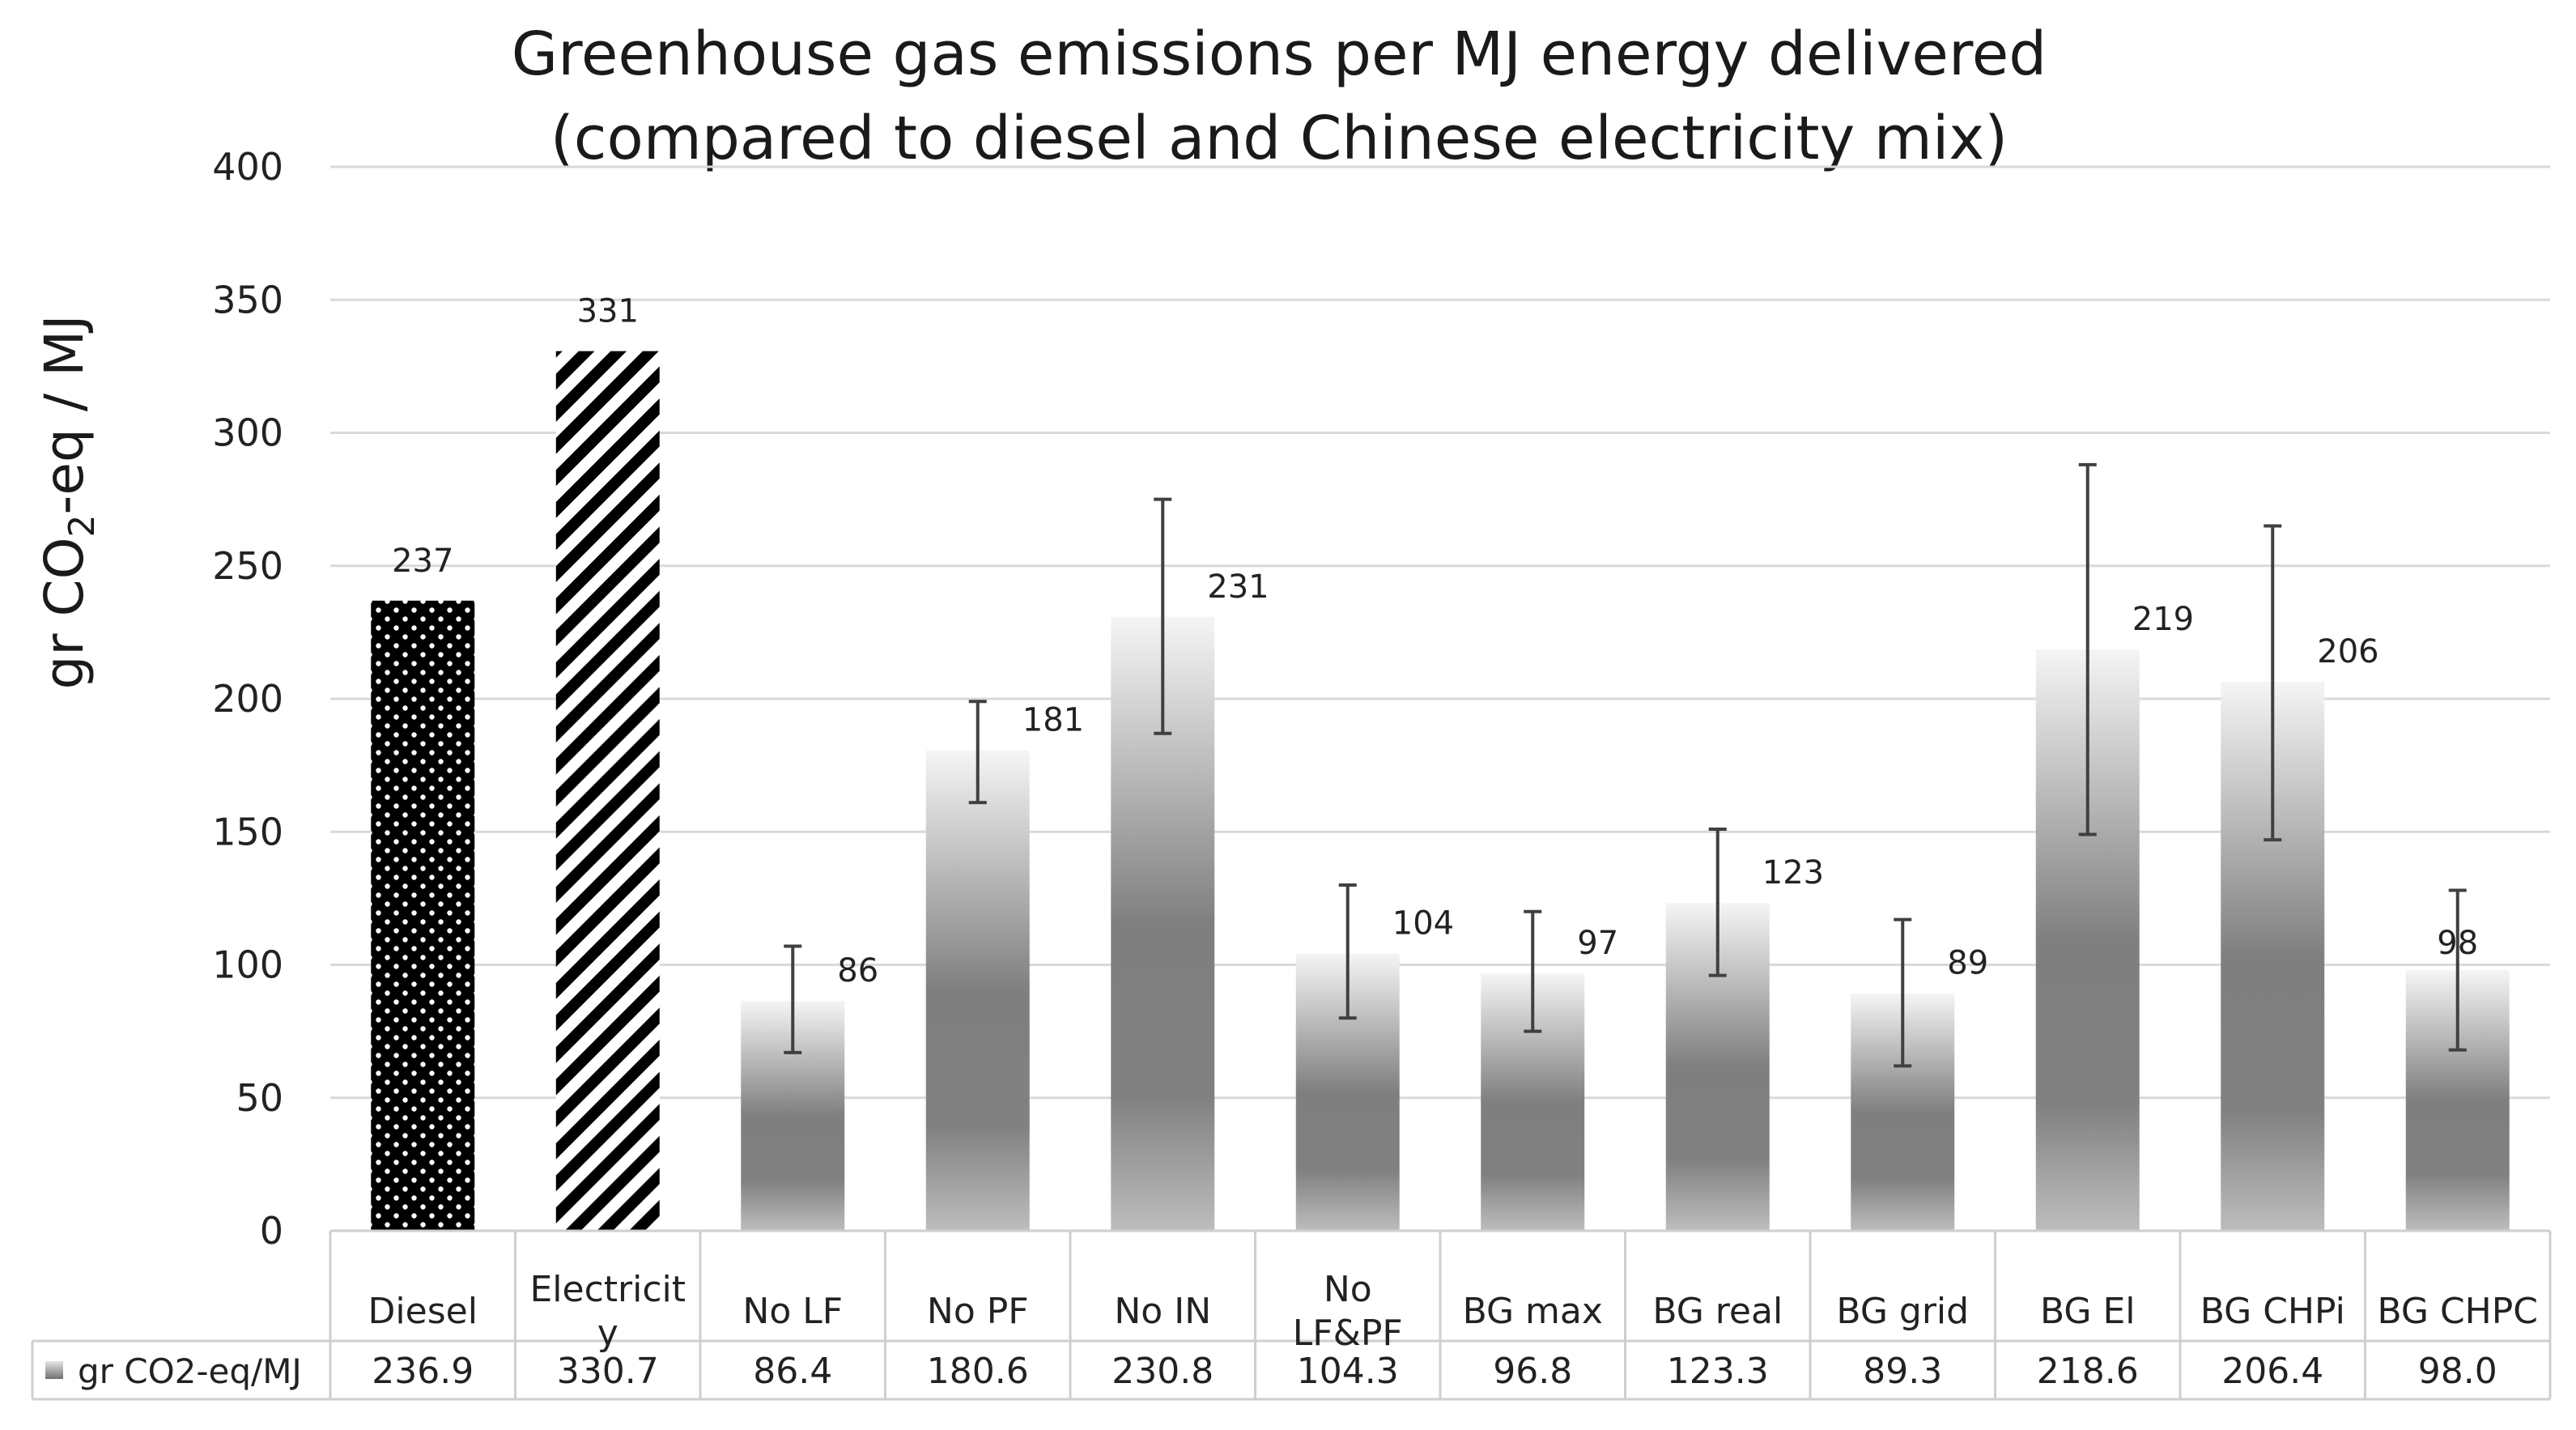 The image size is (2576, 1430). I want to click on legend-swatch, so click(54, 1370).